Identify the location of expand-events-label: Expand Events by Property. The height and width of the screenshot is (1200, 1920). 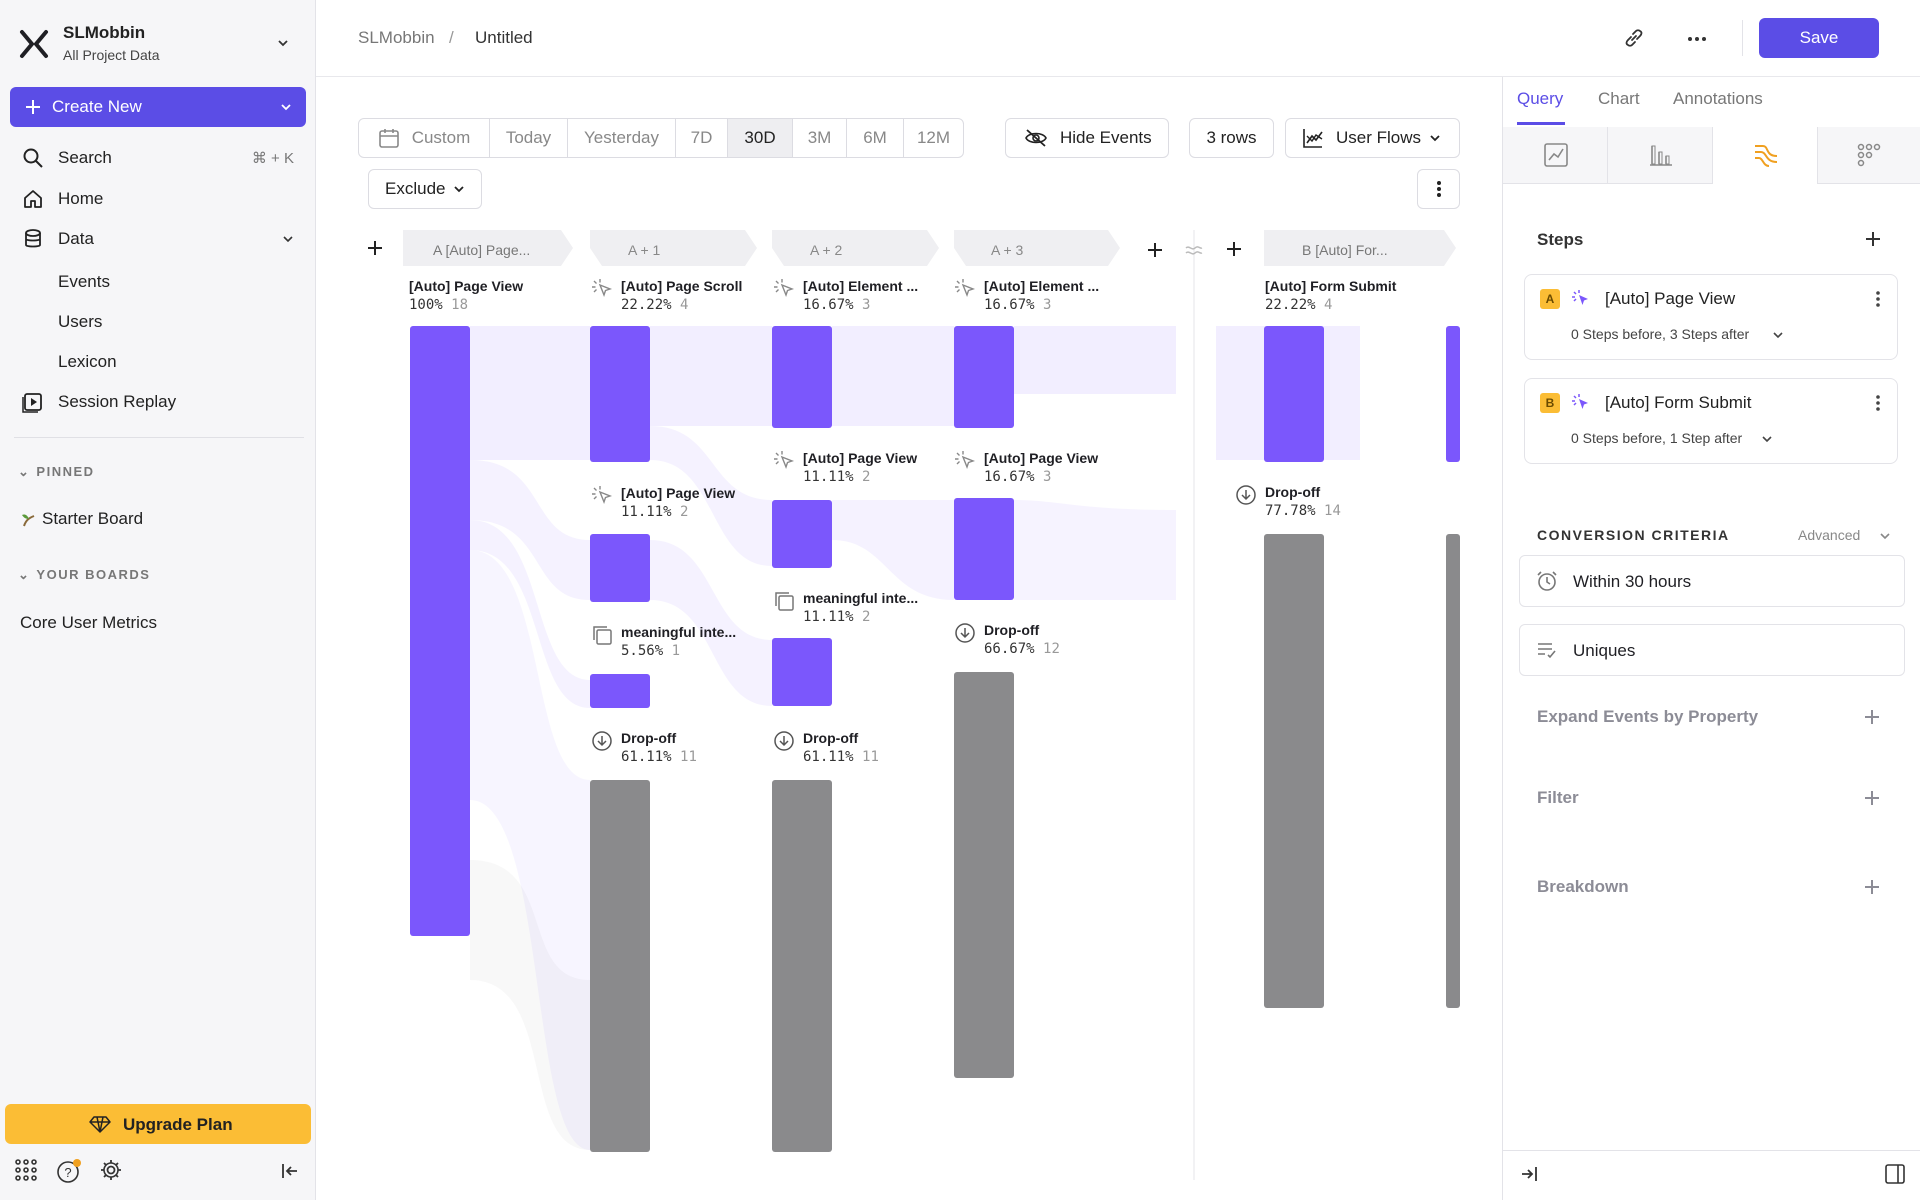
(1648, 716).